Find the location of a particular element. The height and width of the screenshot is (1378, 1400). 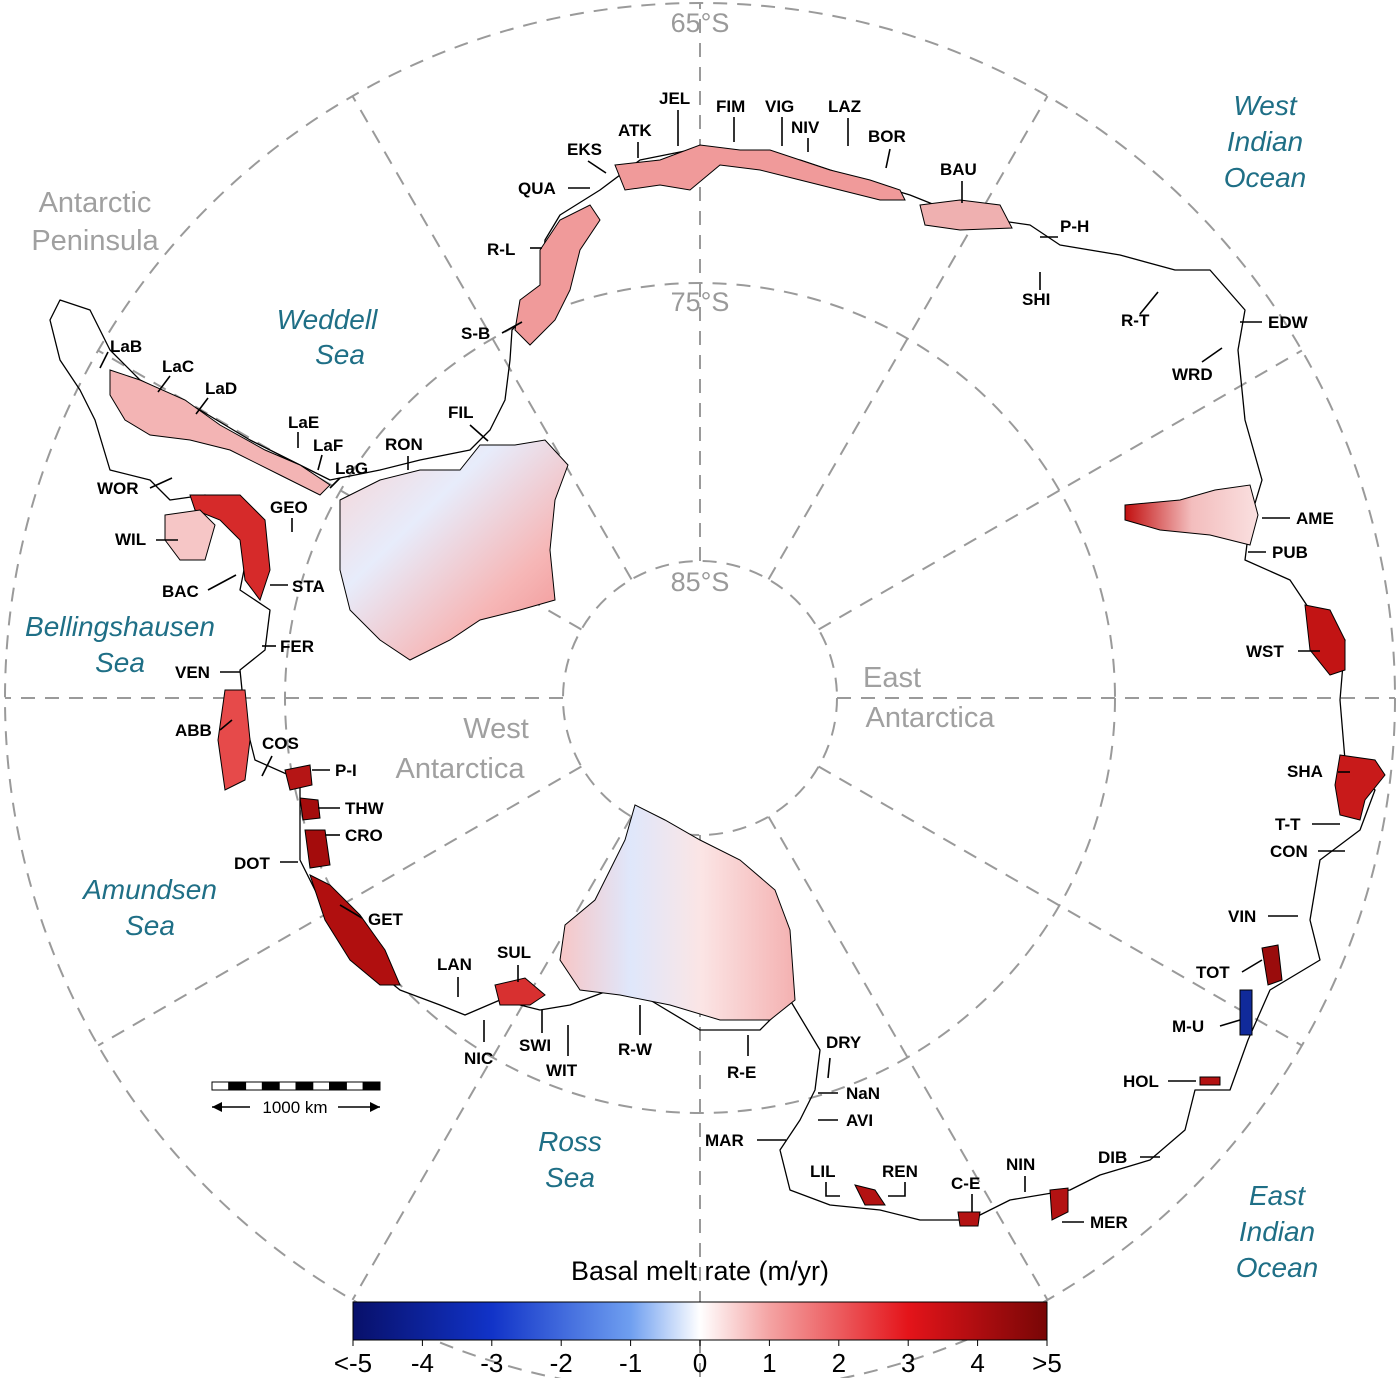

leader-line-lad is located at coordinates (202, 406).